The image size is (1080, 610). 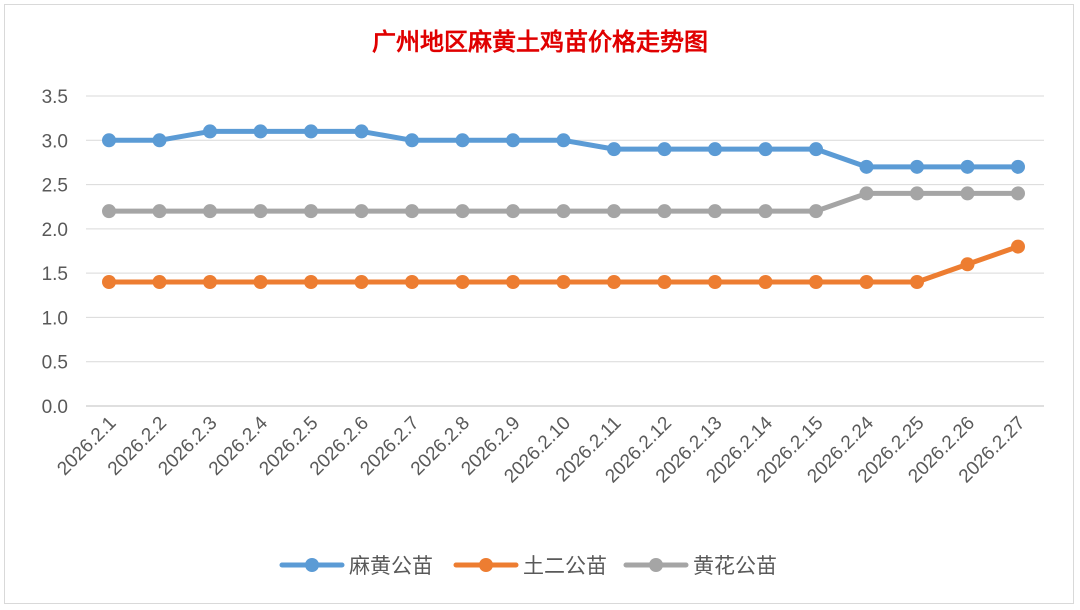 What do you see at coordinates (55, 274) in the screenshot?
I see `y-tick-label: 1.5` at bounding box center [55, 274].